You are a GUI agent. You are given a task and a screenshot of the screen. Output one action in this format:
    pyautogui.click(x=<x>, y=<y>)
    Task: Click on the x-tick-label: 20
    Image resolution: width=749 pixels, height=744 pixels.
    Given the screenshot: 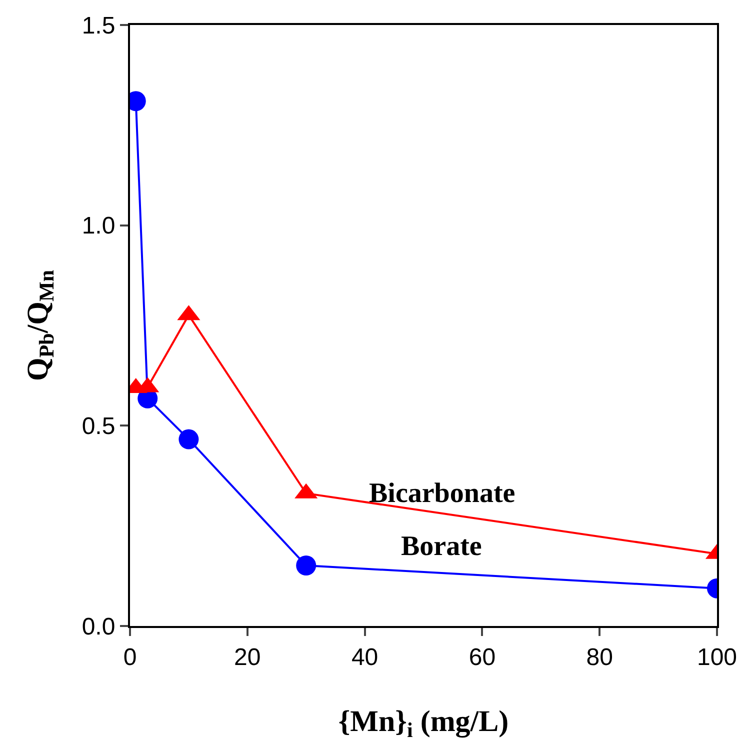 What is the action you would take?
    pyautogui.click(x=247, y=657)
    